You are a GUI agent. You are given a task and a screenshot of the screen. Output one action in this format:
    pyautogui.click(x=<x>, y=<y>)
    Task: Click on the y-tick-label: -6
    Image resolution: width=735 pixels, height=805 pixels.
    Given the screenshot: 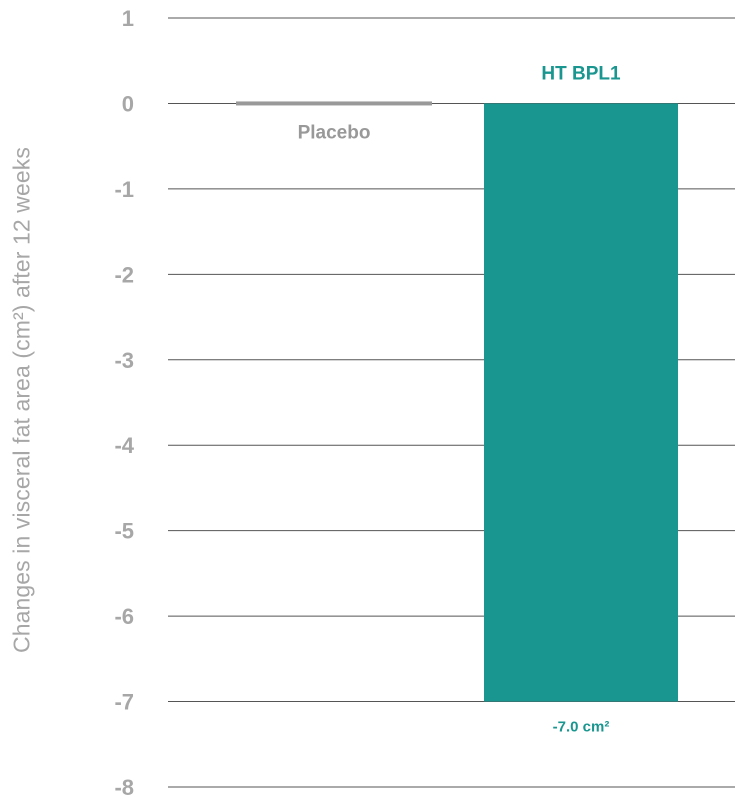 What is the action you would take?
    pyautogui.click(x=124, y=616)
    